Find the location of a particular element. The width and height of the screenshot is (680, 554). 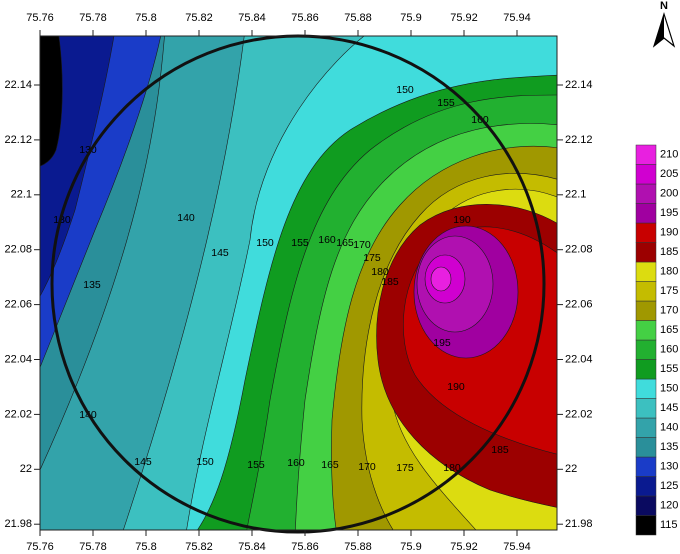

legend-label: 165 is located at coordinates (669, 330).